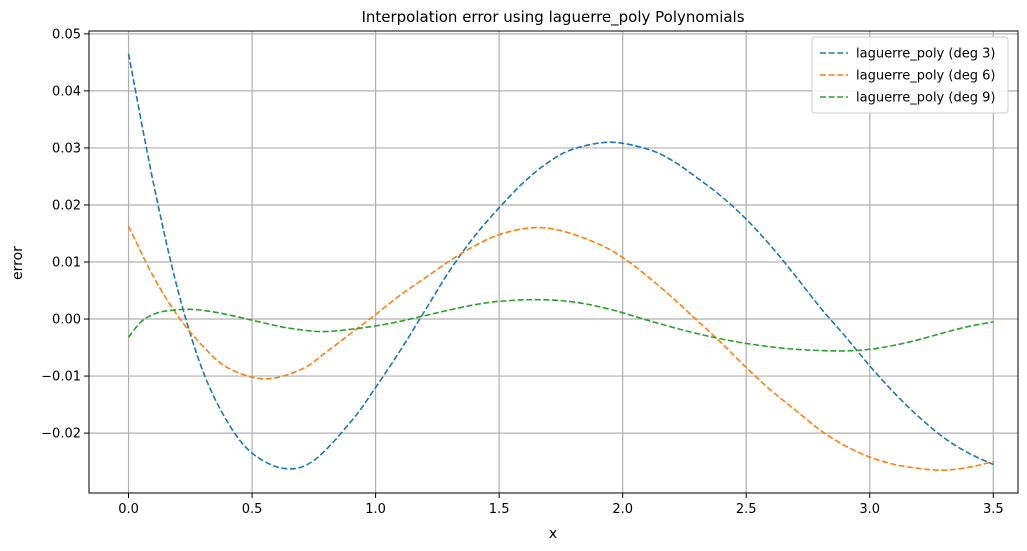  What do you see at coordinates (869, 509) in the screenshot?
I see `x-tick-label: 3.0` at bounding box center [869, 509].